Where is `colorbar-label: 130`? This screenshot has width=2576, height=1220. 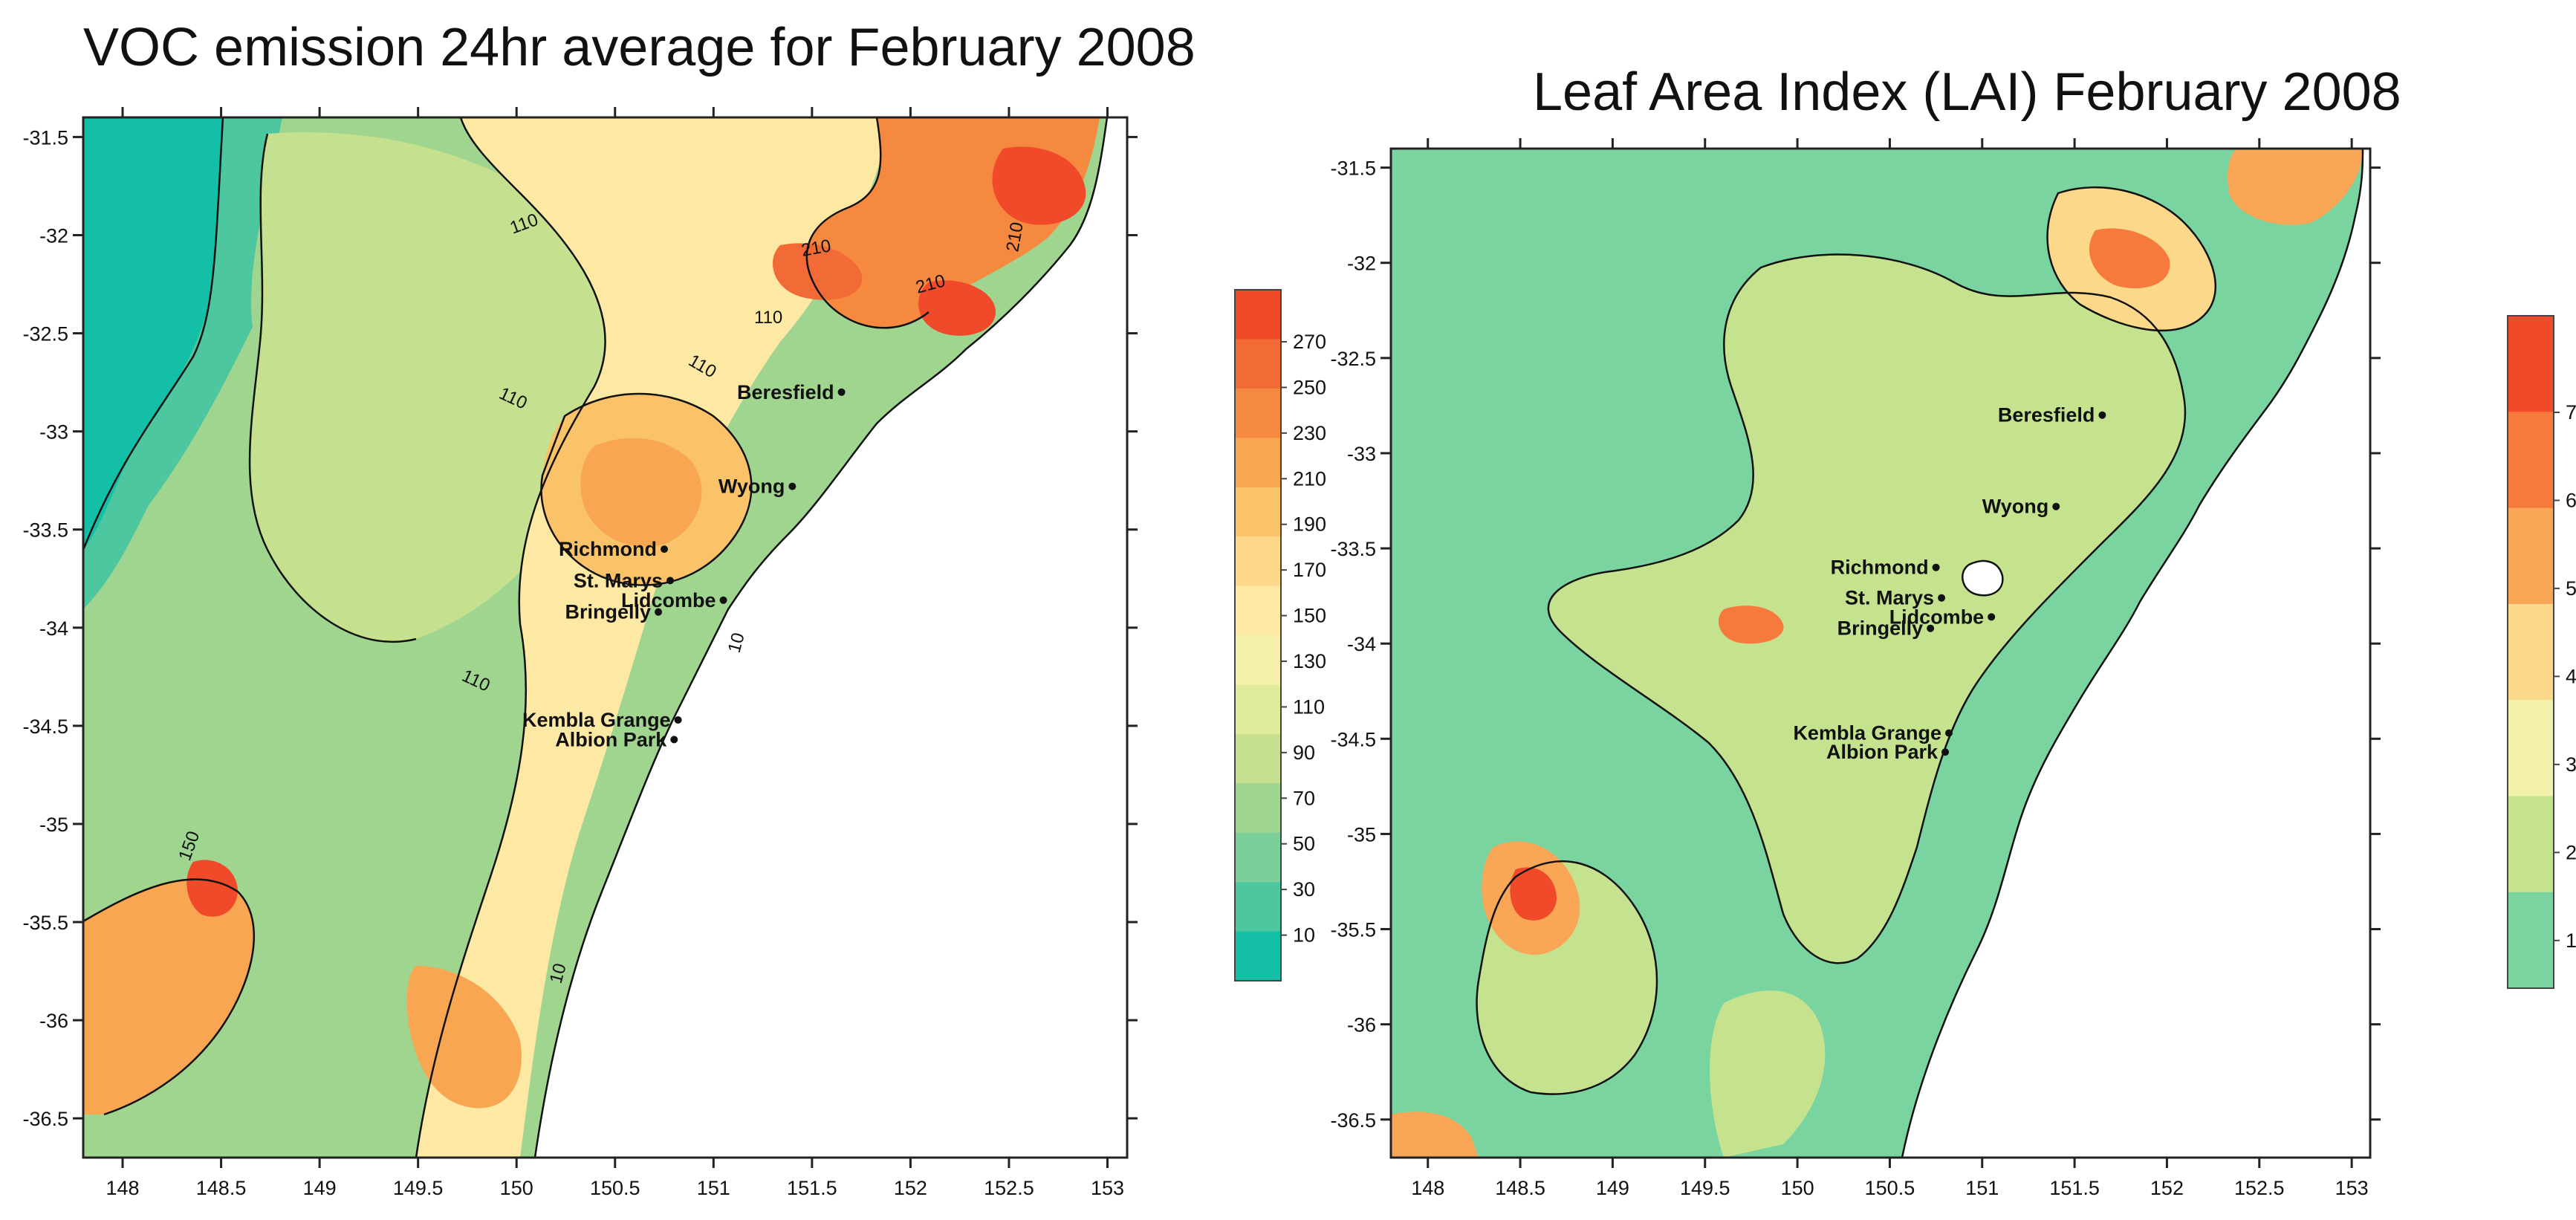 colorbar-label: 130 is located at coordinates (1309, 661).